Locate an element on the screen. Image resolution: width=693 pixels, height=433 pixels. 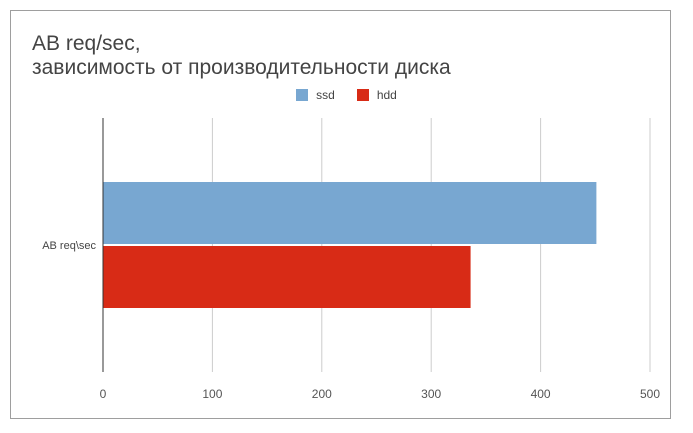
chart-subtitle: зависимость от производительности диска is located at coordinates (241, 67).